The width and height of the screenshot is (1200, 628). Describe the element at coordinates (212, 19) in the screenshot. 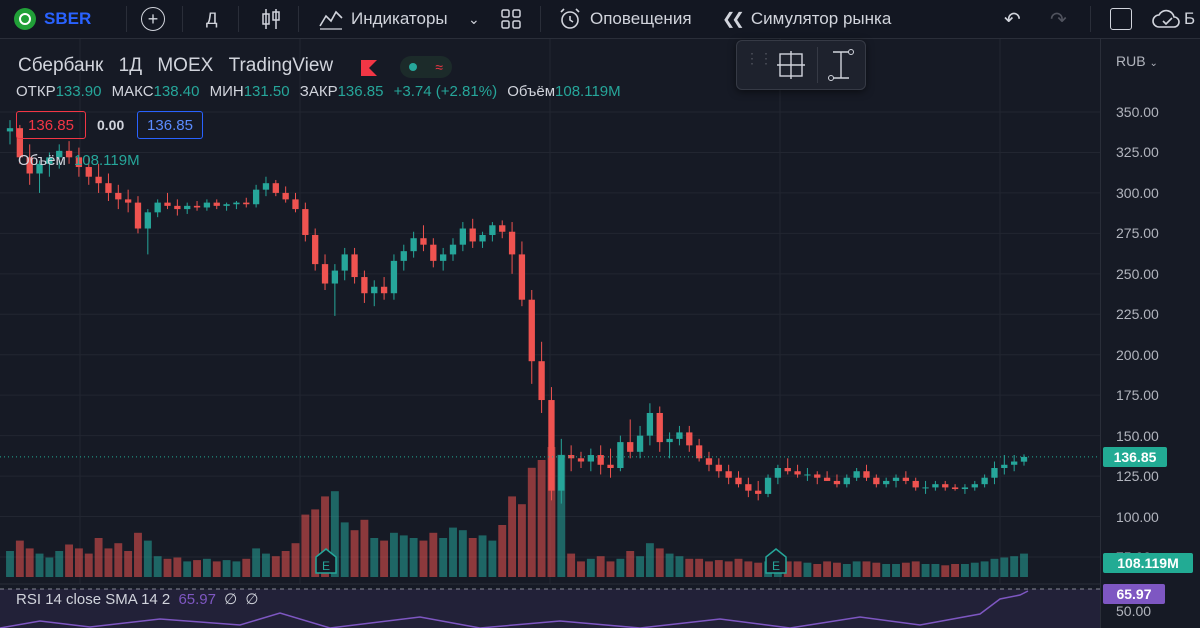

I see `interval-button: Д` at that location.